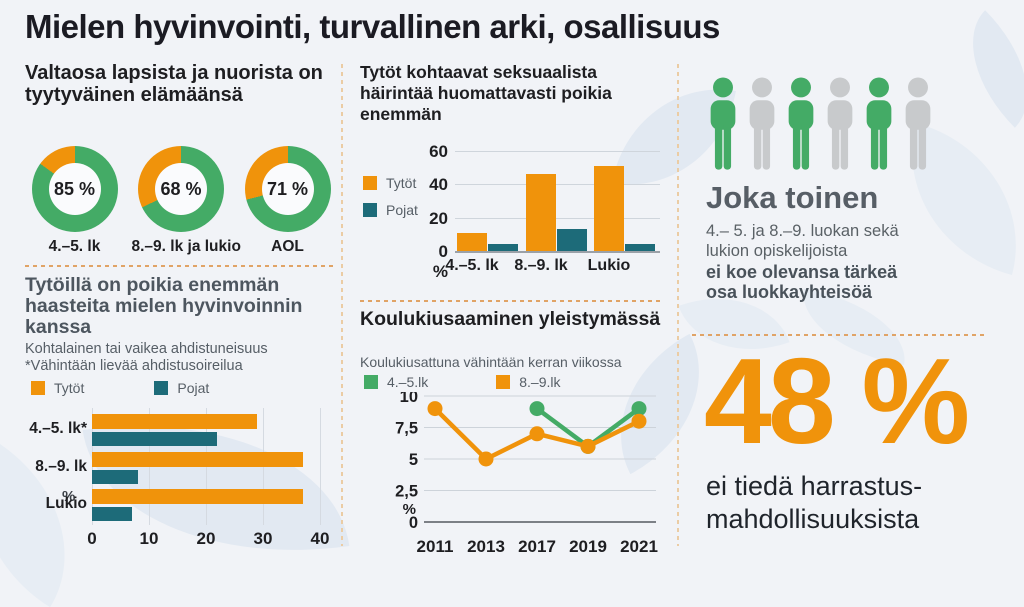 This screenshot has width=1024, height=607. I want to click on bullying-chart-heading: Koulukiusaaminen yleistymässä, so click(510, 319).